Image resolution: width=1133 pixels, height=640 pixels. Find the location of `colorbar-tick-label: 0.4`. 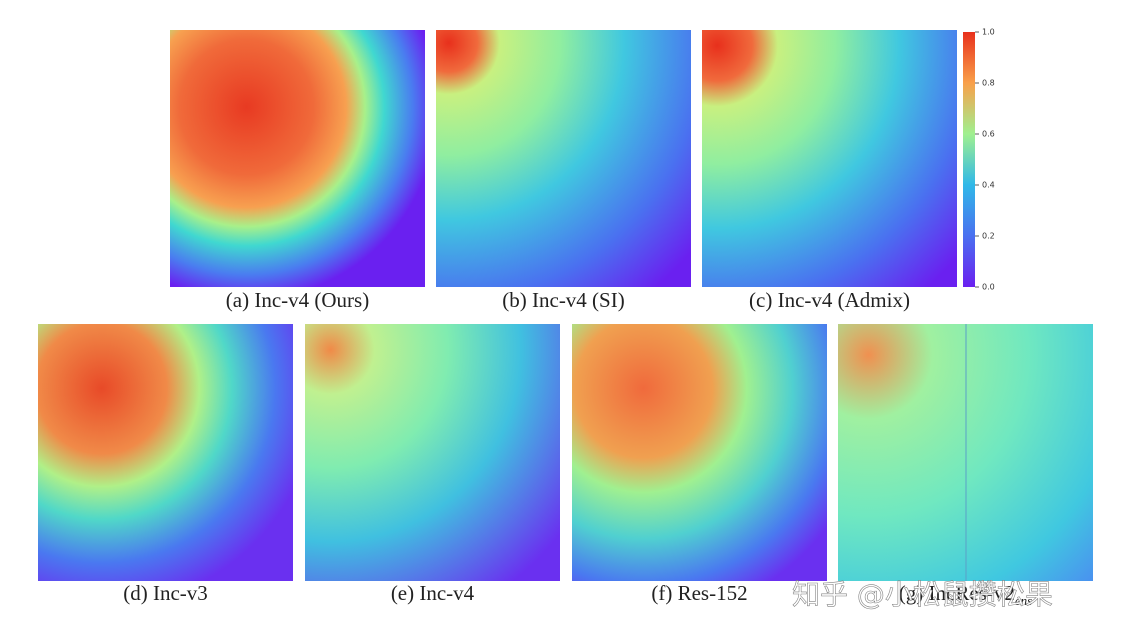

colorbar-tick-label: 0.4 is located at coordinates (988, 185).